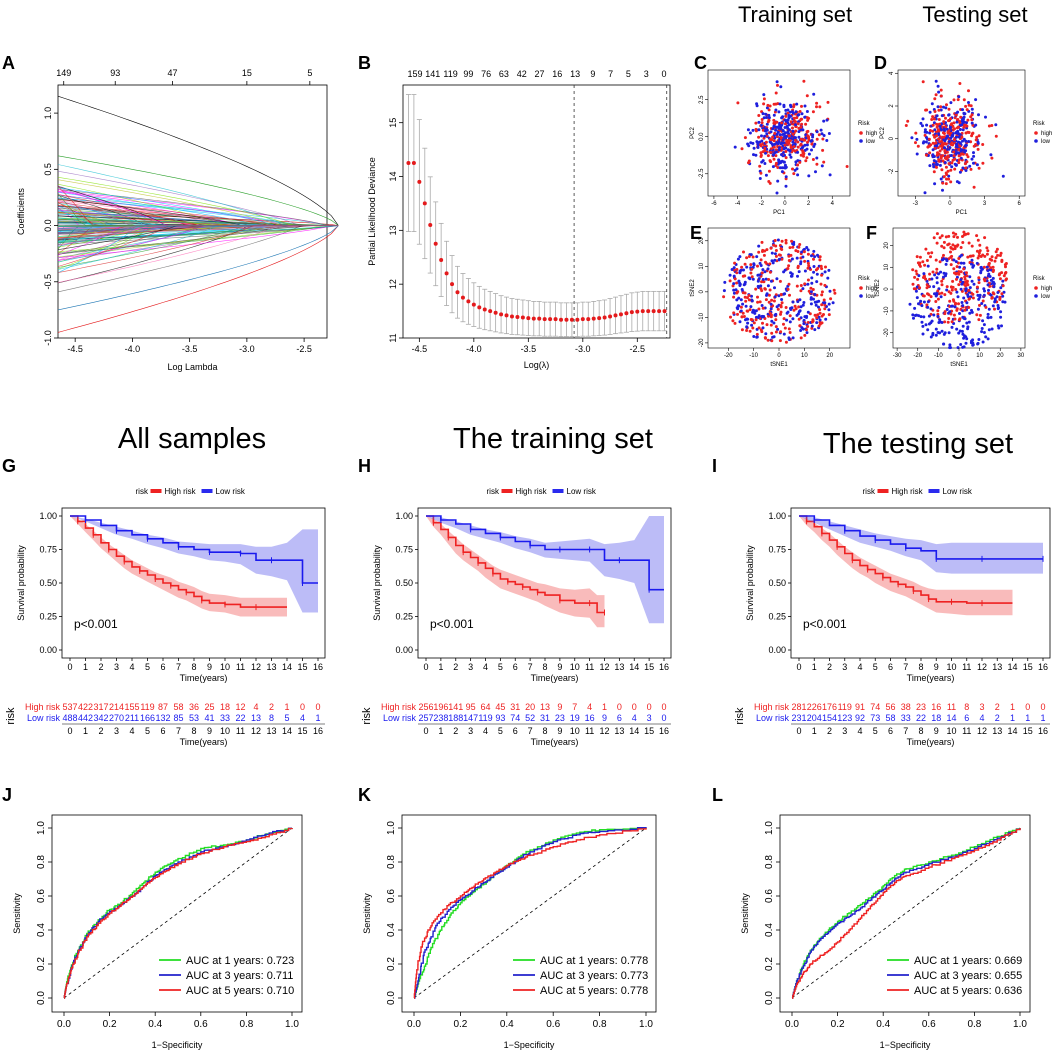 The height and width of the screenshot is (1061, 1059). What do you see at coordinates (450, 74) in the screenshot?
I see `top-tick-label: 119` at bounding box center [450, 74].